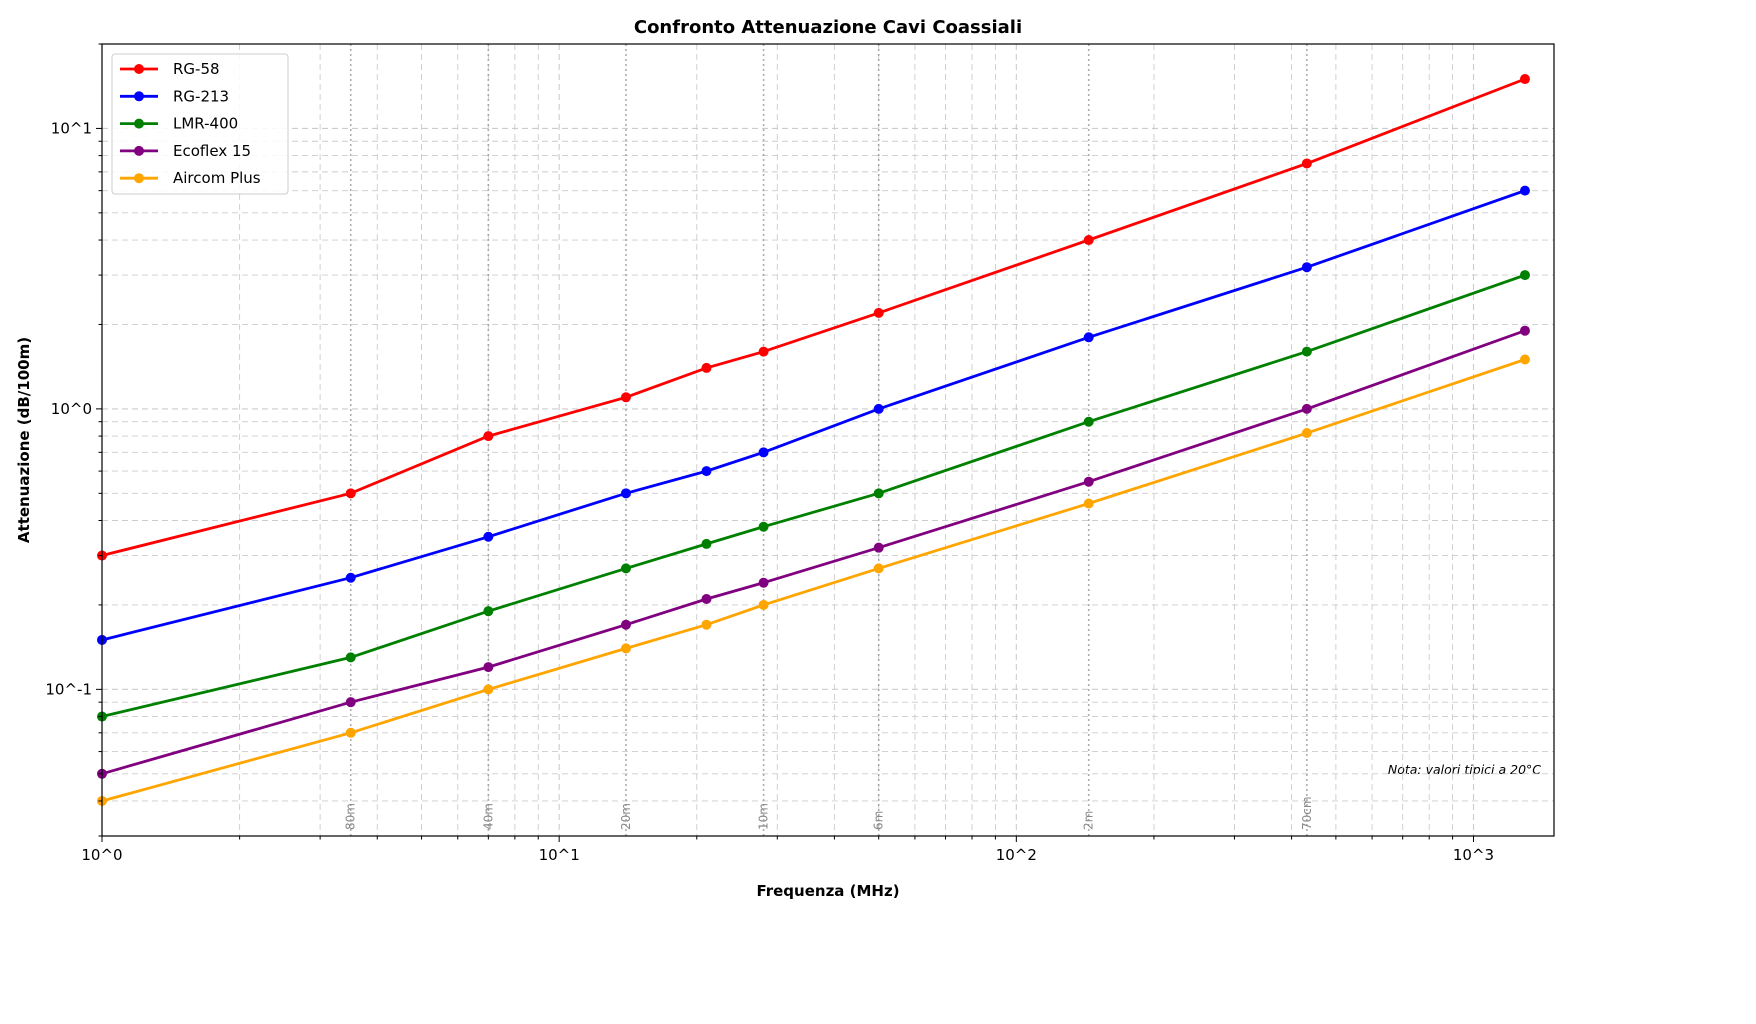  Describe the element at coordinates (488, 816) in the screenshot. I see `band-label: 40m` at that location.